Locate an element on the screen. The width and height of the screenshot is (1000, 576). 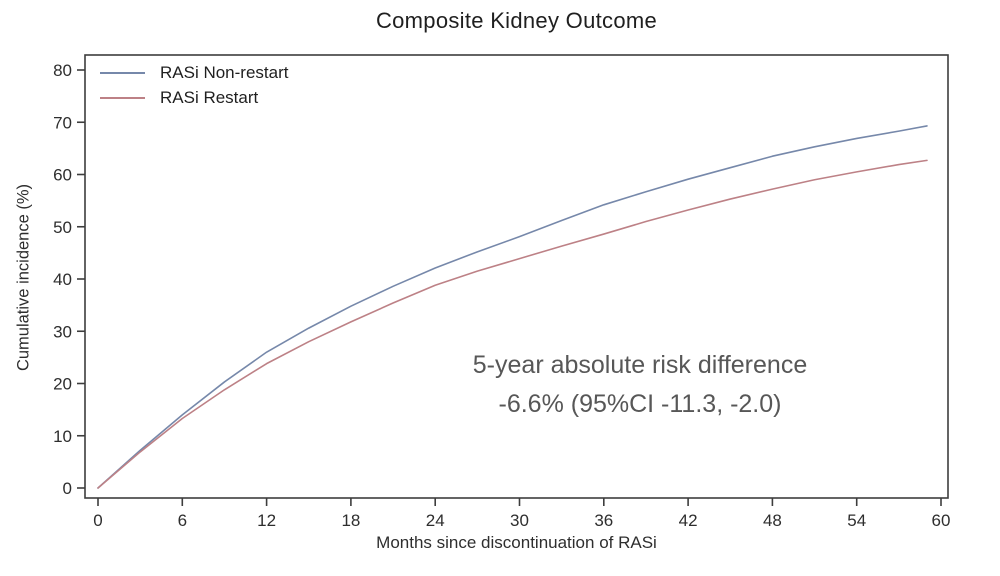
legend-item: RASi Non-restart is located at coordinates (194, 72).